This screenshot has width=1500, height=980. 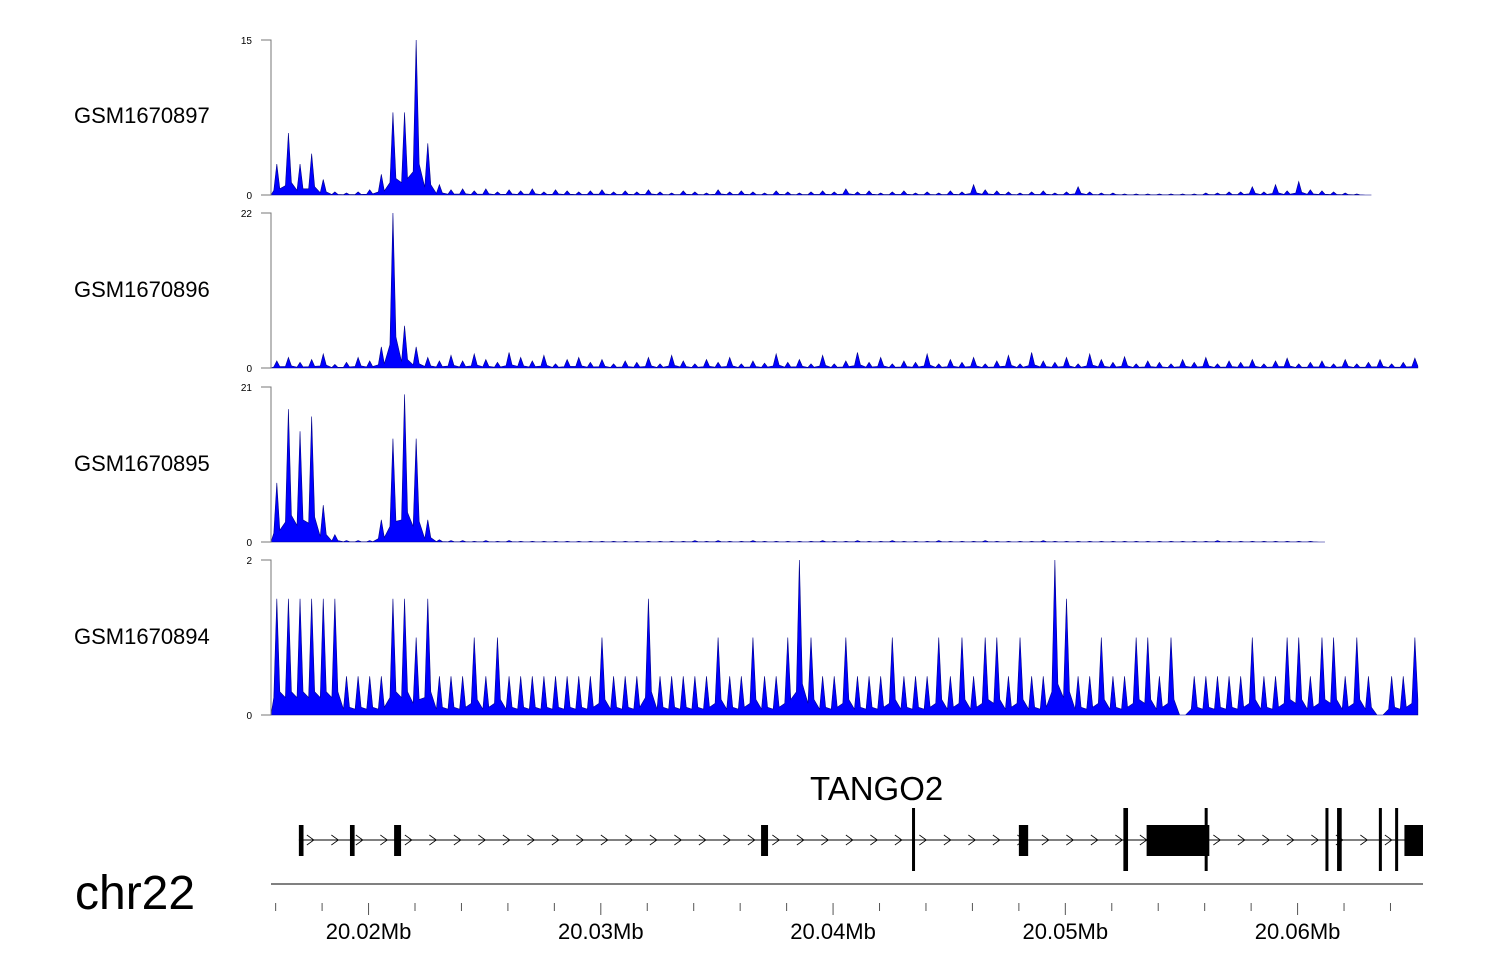 I want to click on track-label: GSM1670895, so click(x=142, y=463).